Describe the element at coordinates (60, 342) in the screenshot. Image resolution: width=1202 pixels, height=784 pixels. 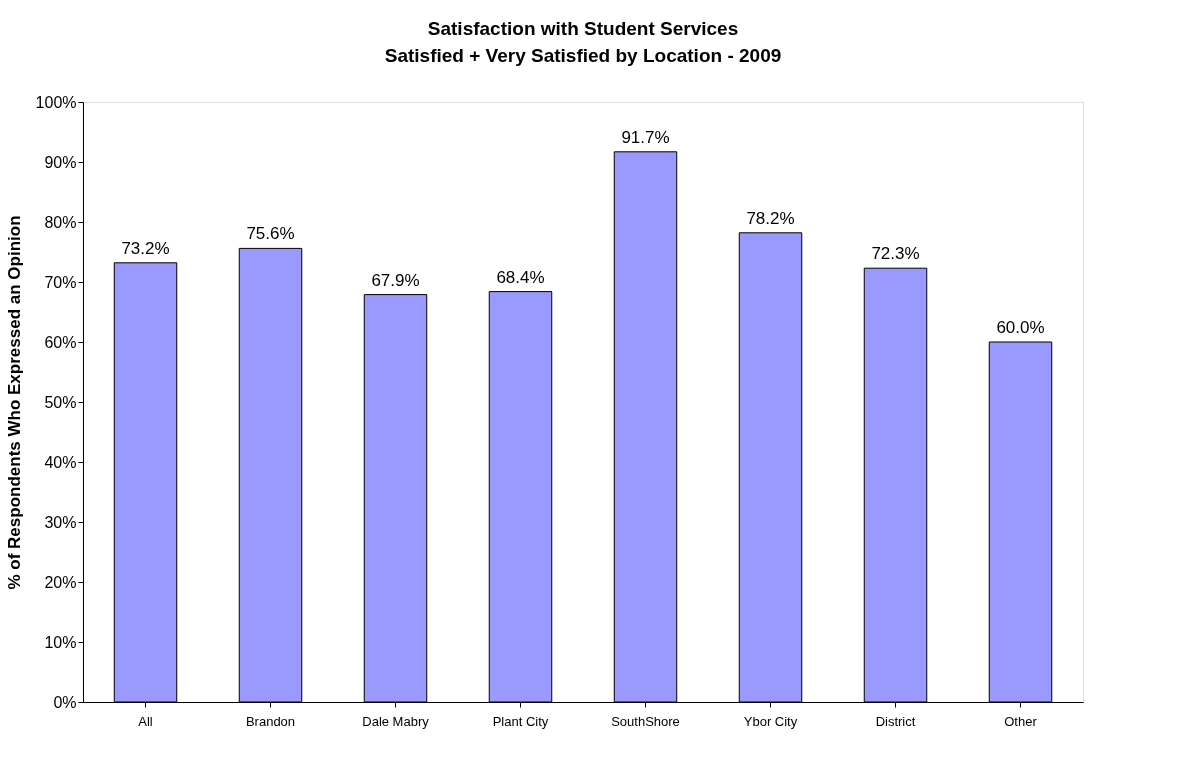
I see `y-tick-label: 60%` at that location.